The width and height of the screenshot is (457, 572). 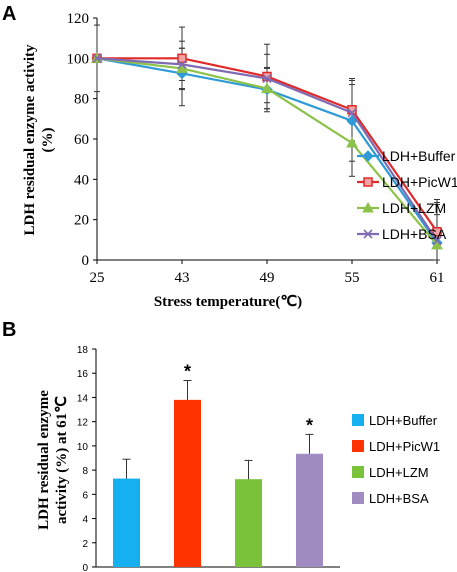 What do you see at coordinates (358, 446) in the screenshot?
I see `chart-b-legend-swatch-ldh-picw1` at bounding box center [358, 446].